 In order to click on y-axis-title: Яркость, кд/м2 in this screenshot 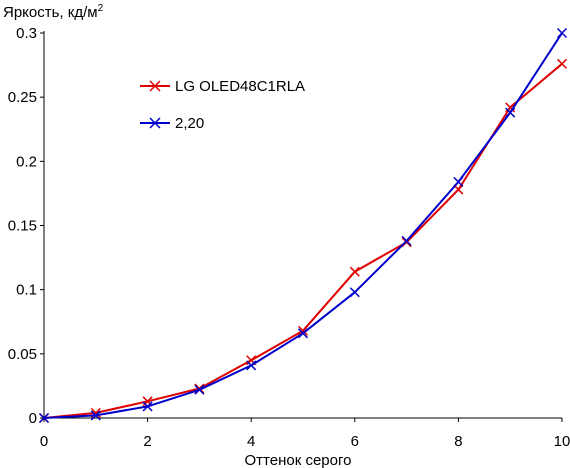, I will do `click(53, 12)`.